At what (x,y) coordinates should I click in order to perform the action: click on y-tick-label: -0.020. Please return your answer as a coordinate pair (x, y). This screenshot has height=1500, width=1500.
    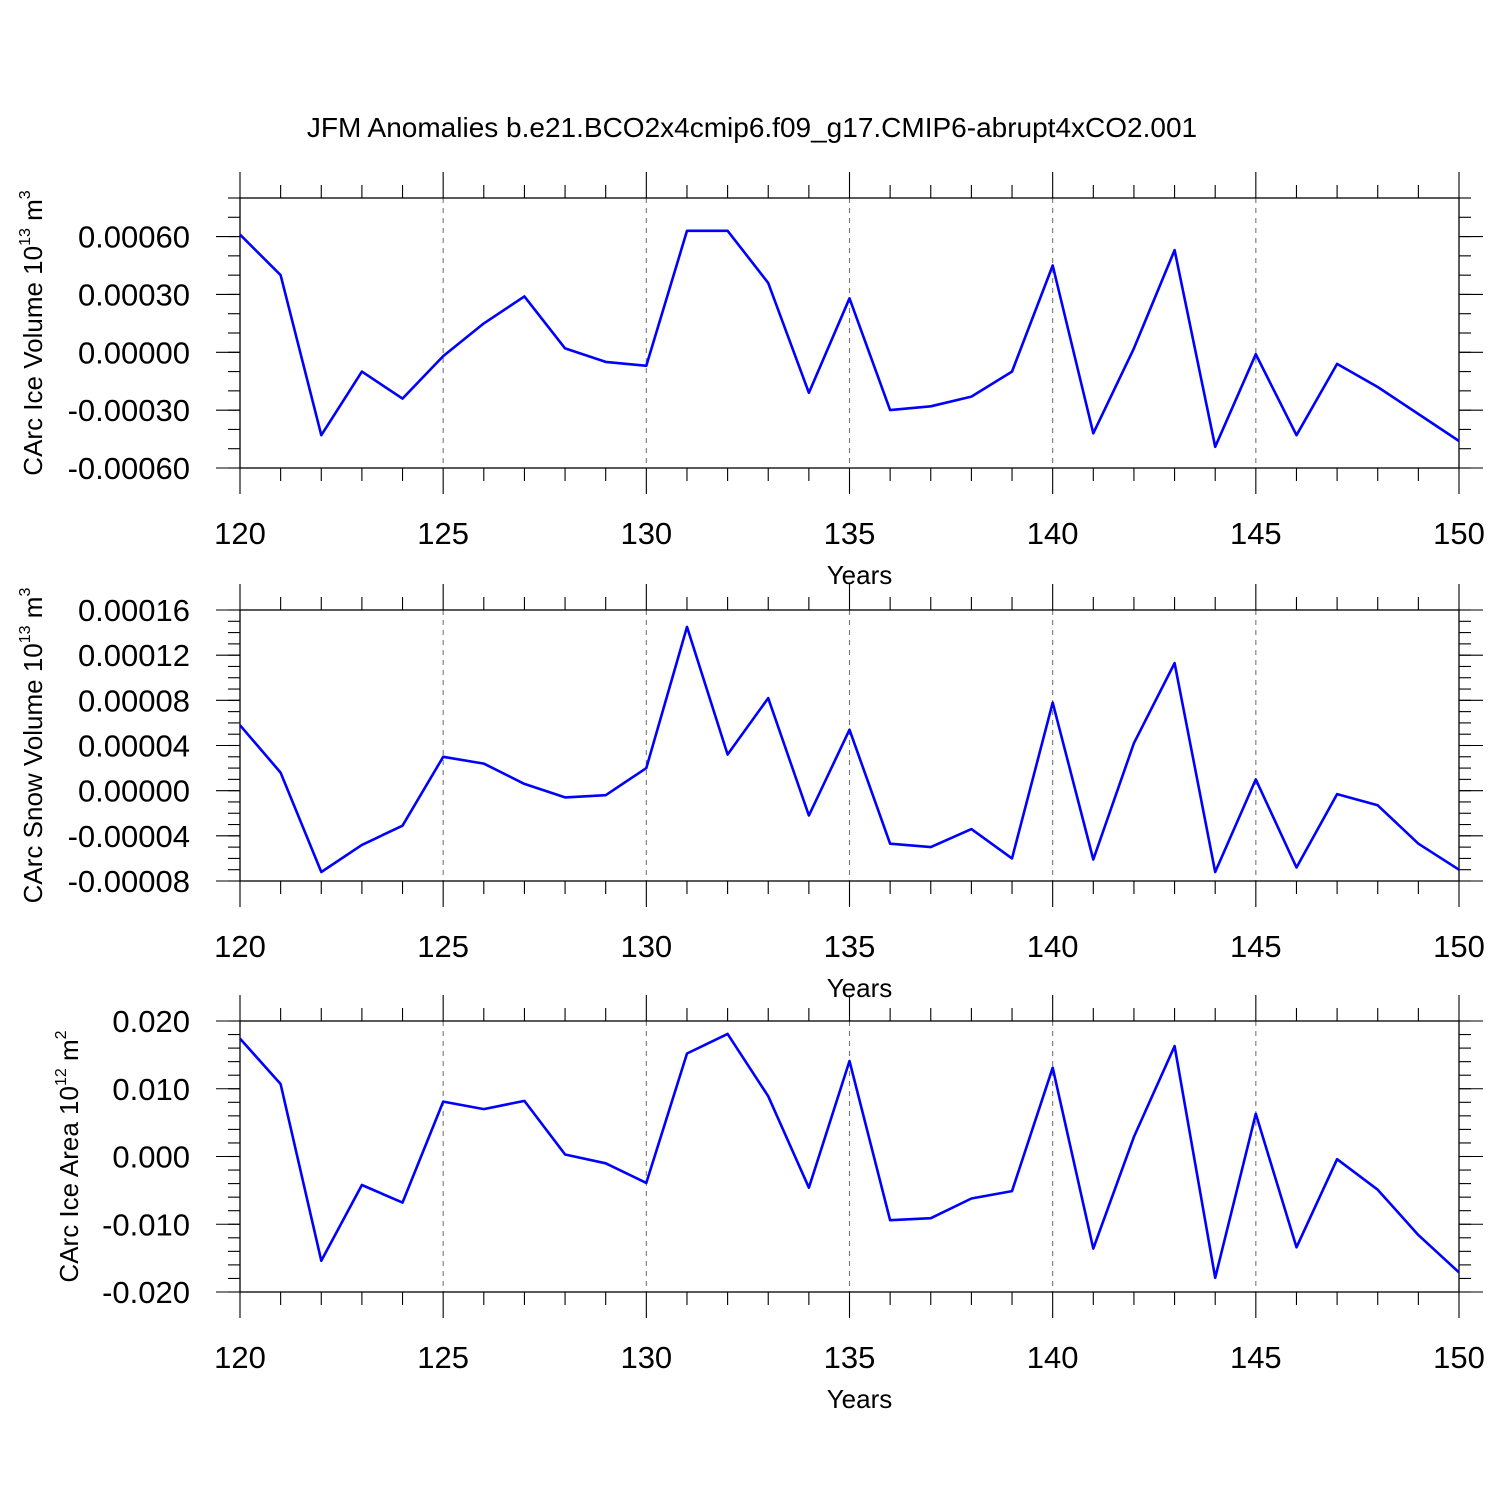
    Looking at the image, I should click on (146, 1292).